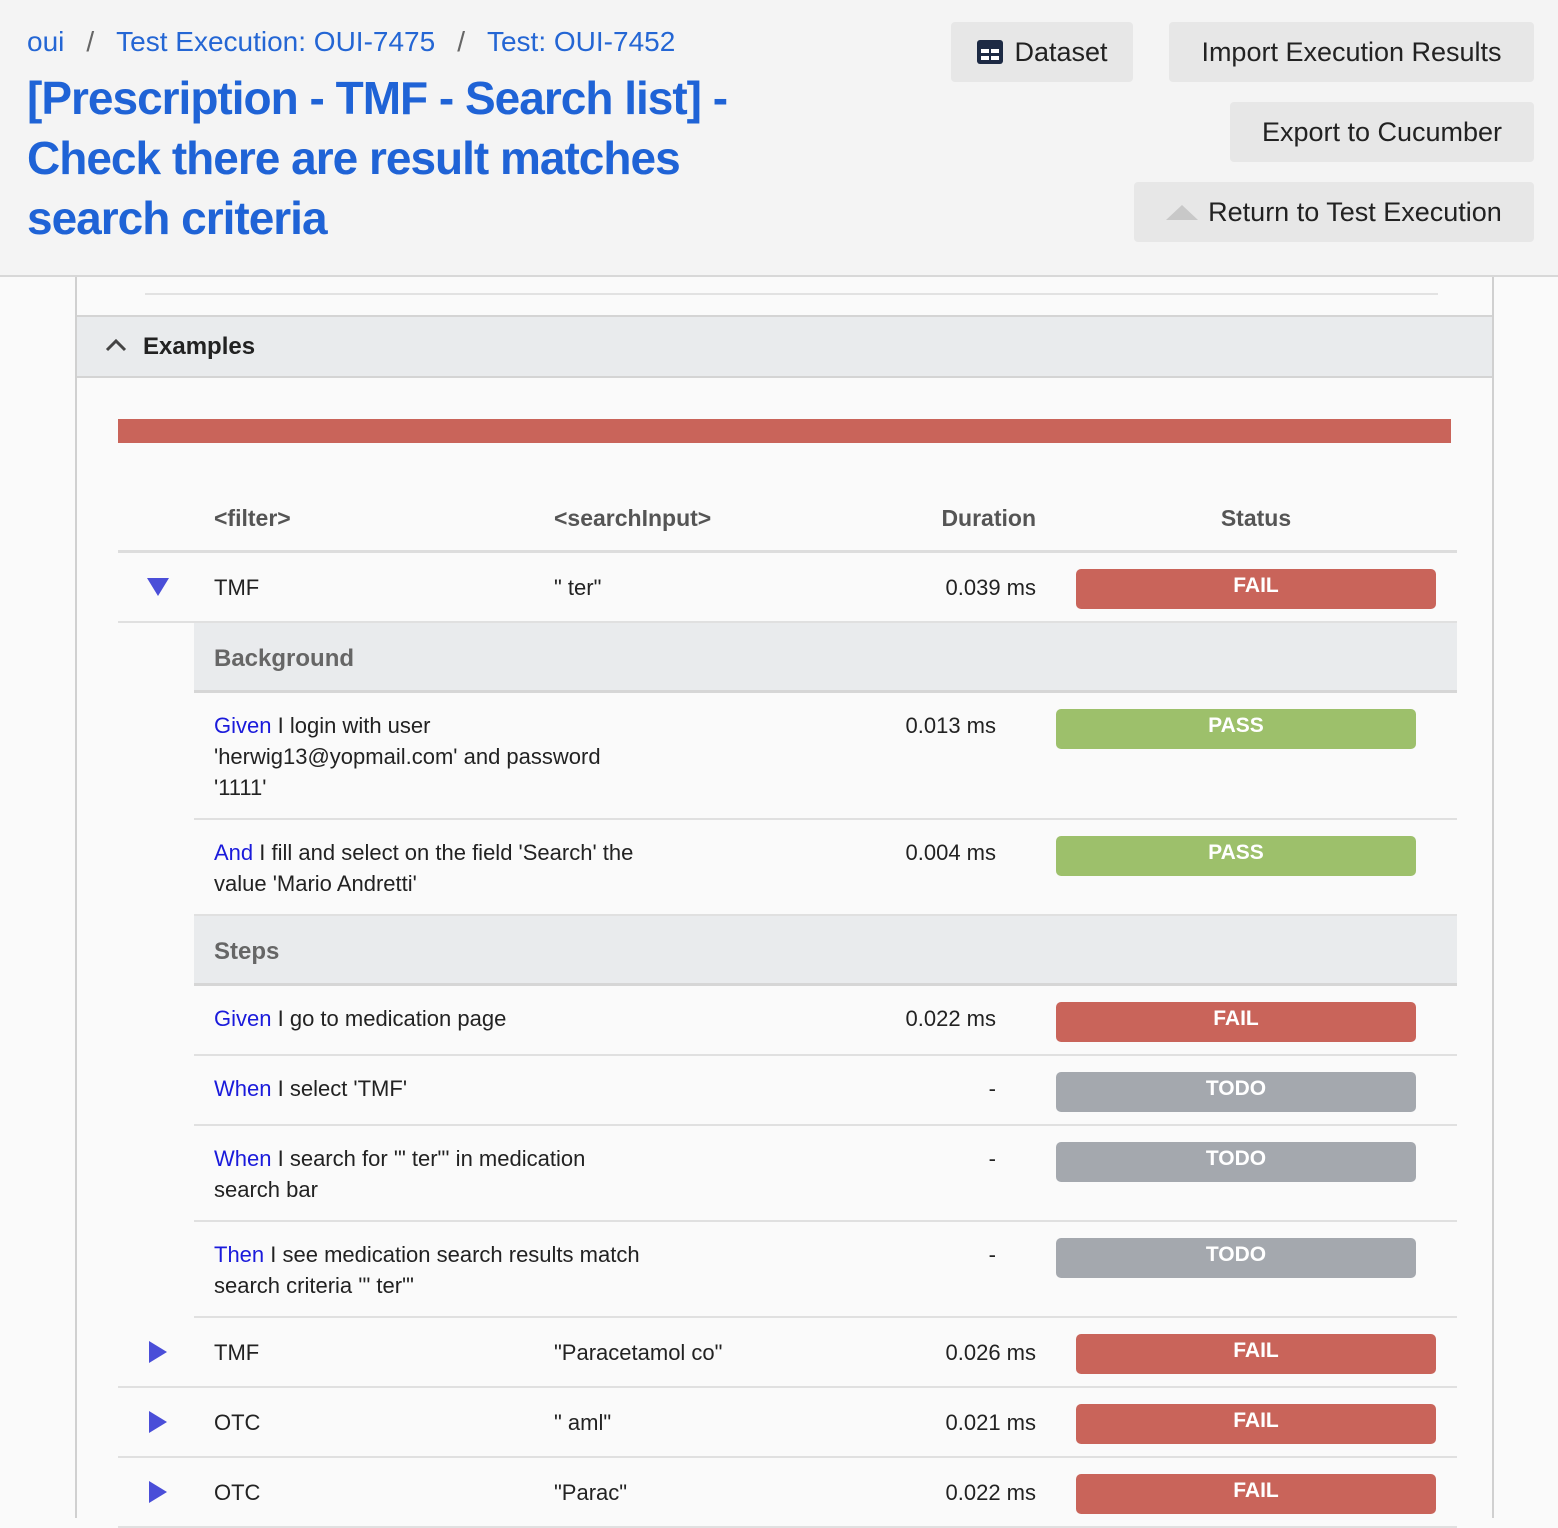 This screenshot has height=1528, width=1558. Describe the element at coordinates (638, 1352) in the screenshot. I see `search-input-cell: "Paracetamol co"` at that location.